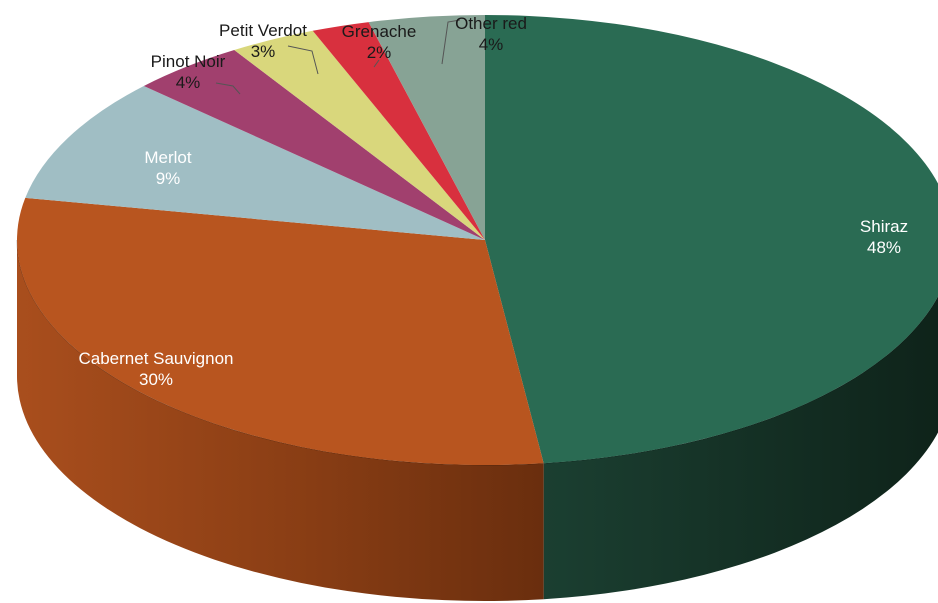 This screenshot has width=938, height=603. What do you see at coordinates (188, 72) in the screenshot?
I see `slice-label-pinot-noir: Pinot Noir 4%` at bounding box center [188, 72].